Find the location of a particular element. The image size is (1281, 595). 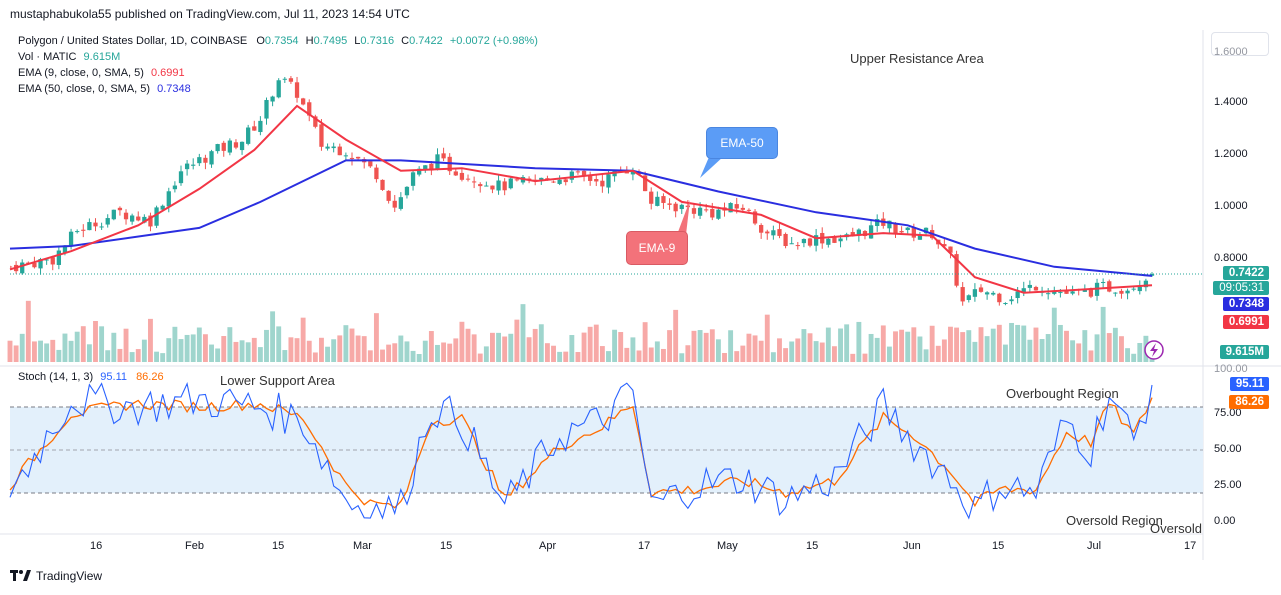

time-tick-7: 17 is located at coordinates (644, 546).